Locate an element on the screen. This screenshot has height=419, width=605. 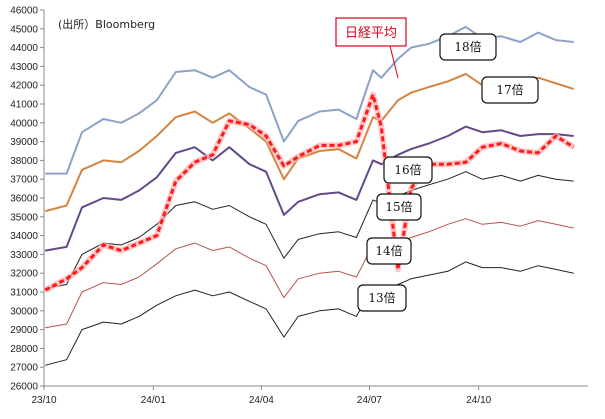
series-label-box: 17倍 is located at coordinates (510, 90).